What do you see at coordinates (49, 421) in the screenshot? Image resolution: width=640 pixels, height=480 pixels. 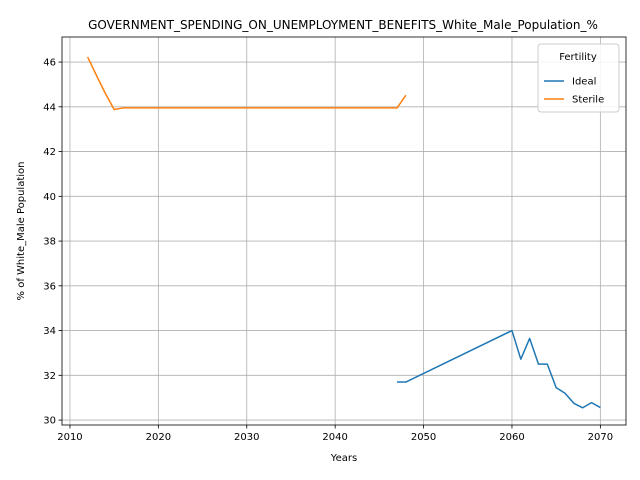 I see `y-tick-label: 30` at bounding box center [49, 421].